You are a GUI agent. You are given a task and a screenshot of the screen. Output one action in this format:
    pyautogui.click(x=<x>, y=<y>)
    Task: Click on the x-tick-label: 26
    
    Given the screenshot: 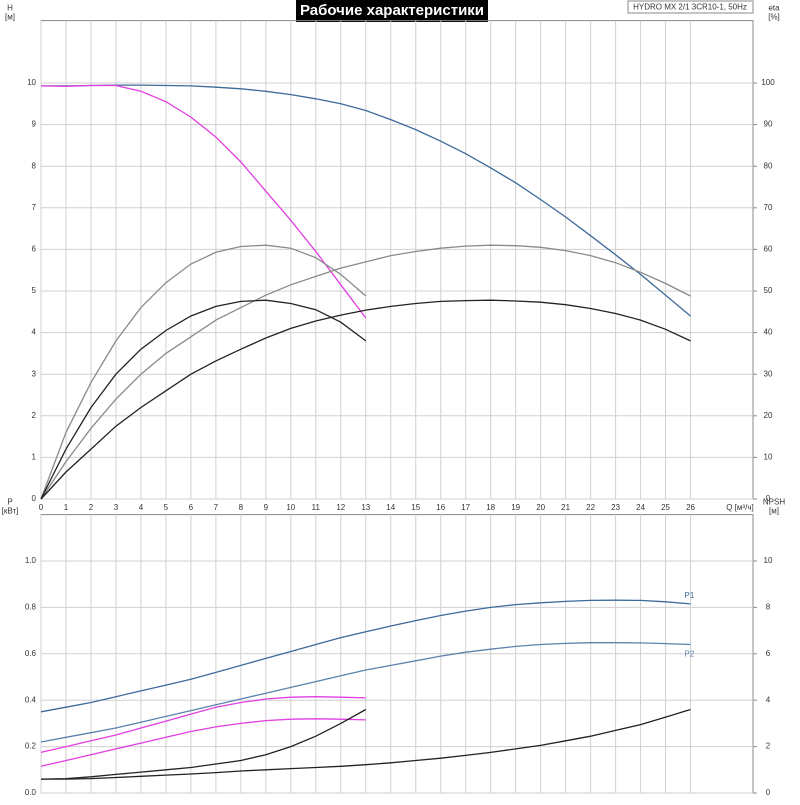 What is the action you would take?
    pyautogui.click(x=690, y=507)
    